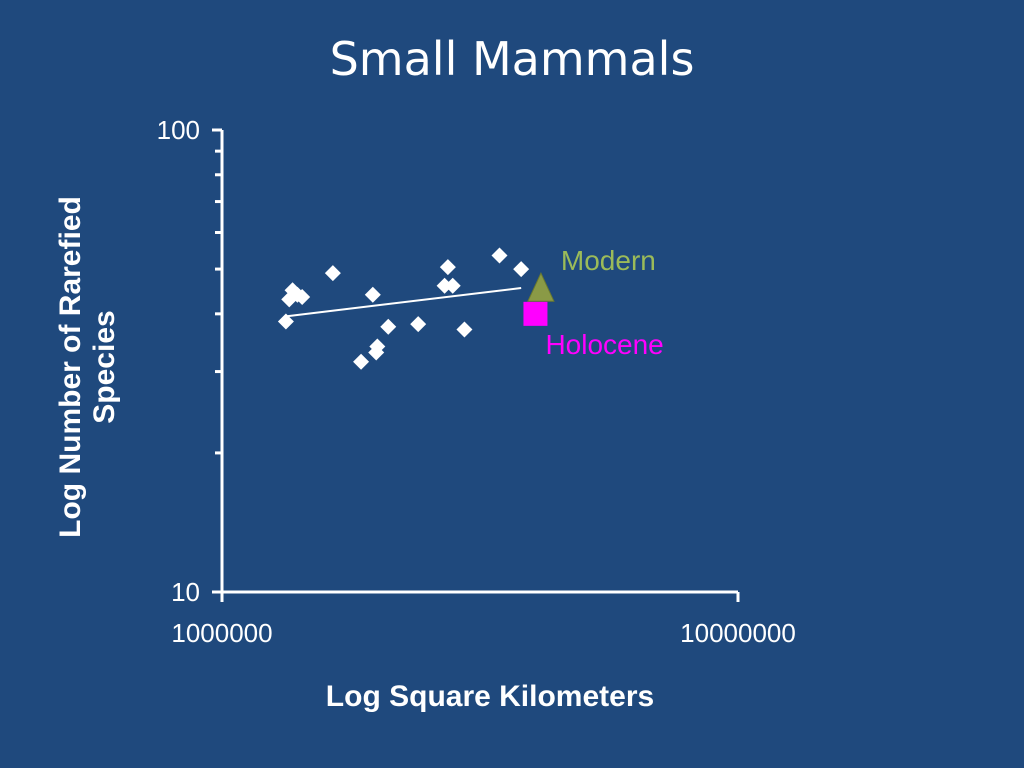 The image size is (1024, 768). Describe the element at coordinates (512, 59) in the screenshot. I see `chart-title: Small Mammals` at that location.